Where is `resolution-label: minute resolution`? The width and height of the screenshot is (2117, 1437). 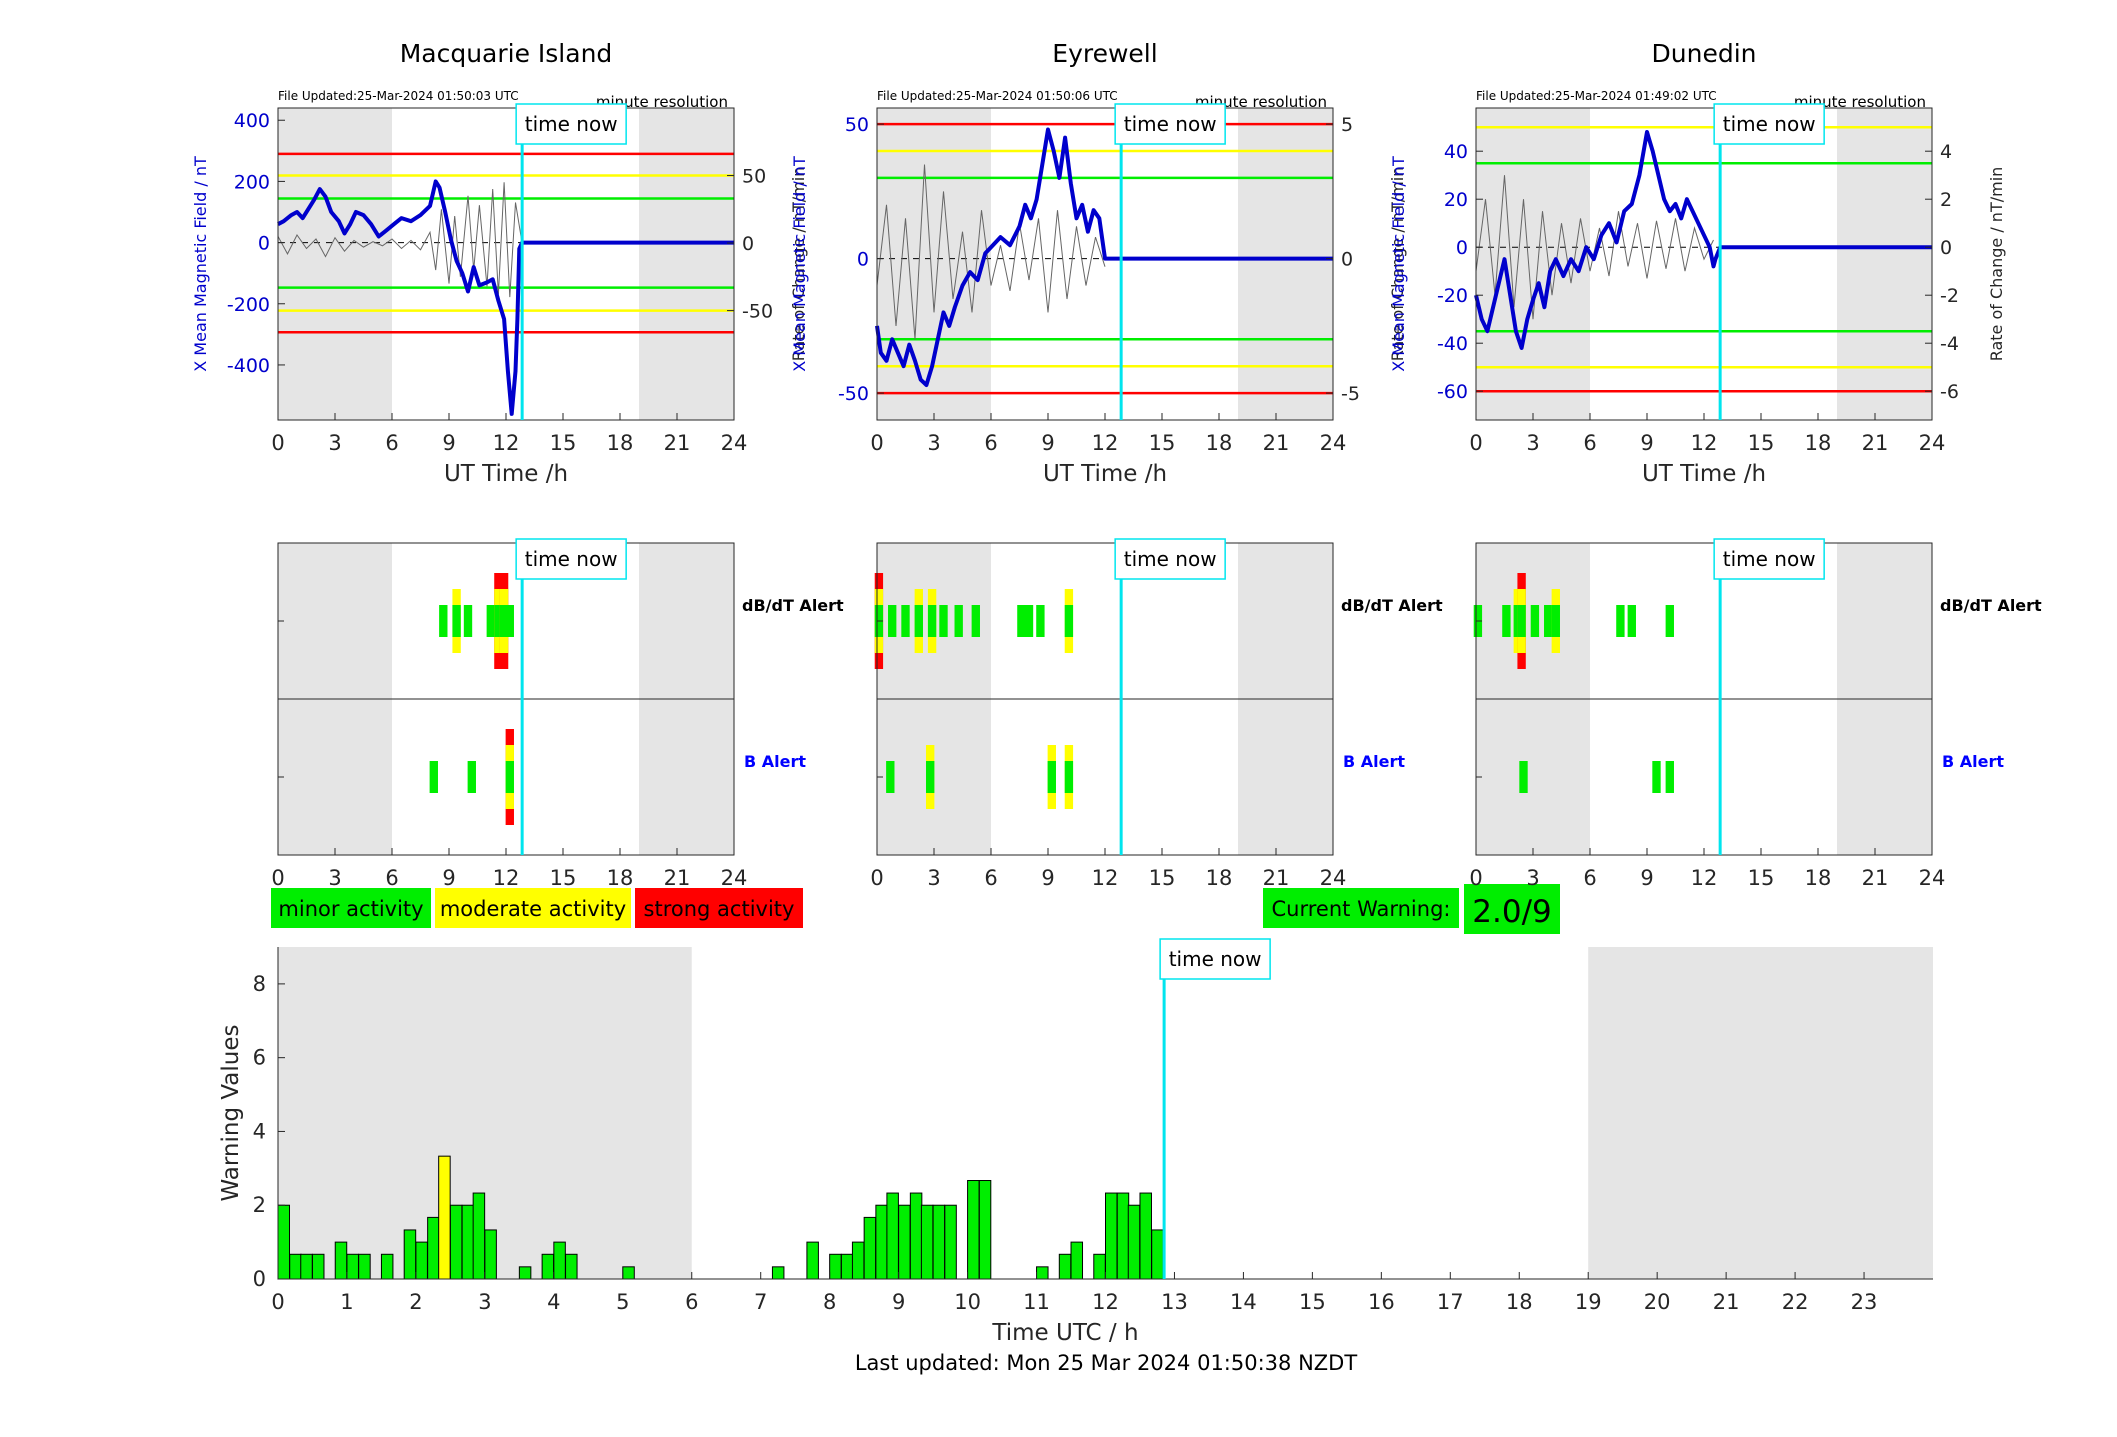
resolution-label: minute resolution is located at coordinates (662, 102).